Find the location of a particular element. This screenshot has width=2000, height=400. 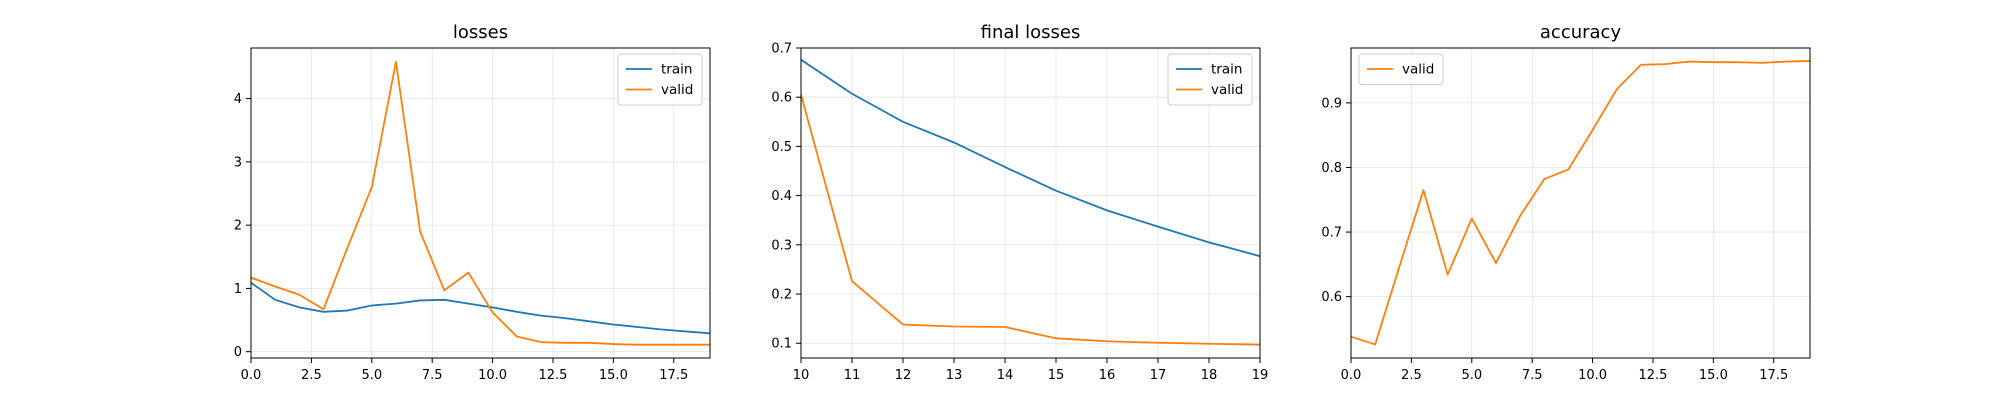

chart-title: final losses is located at coordinates (1031, 32).